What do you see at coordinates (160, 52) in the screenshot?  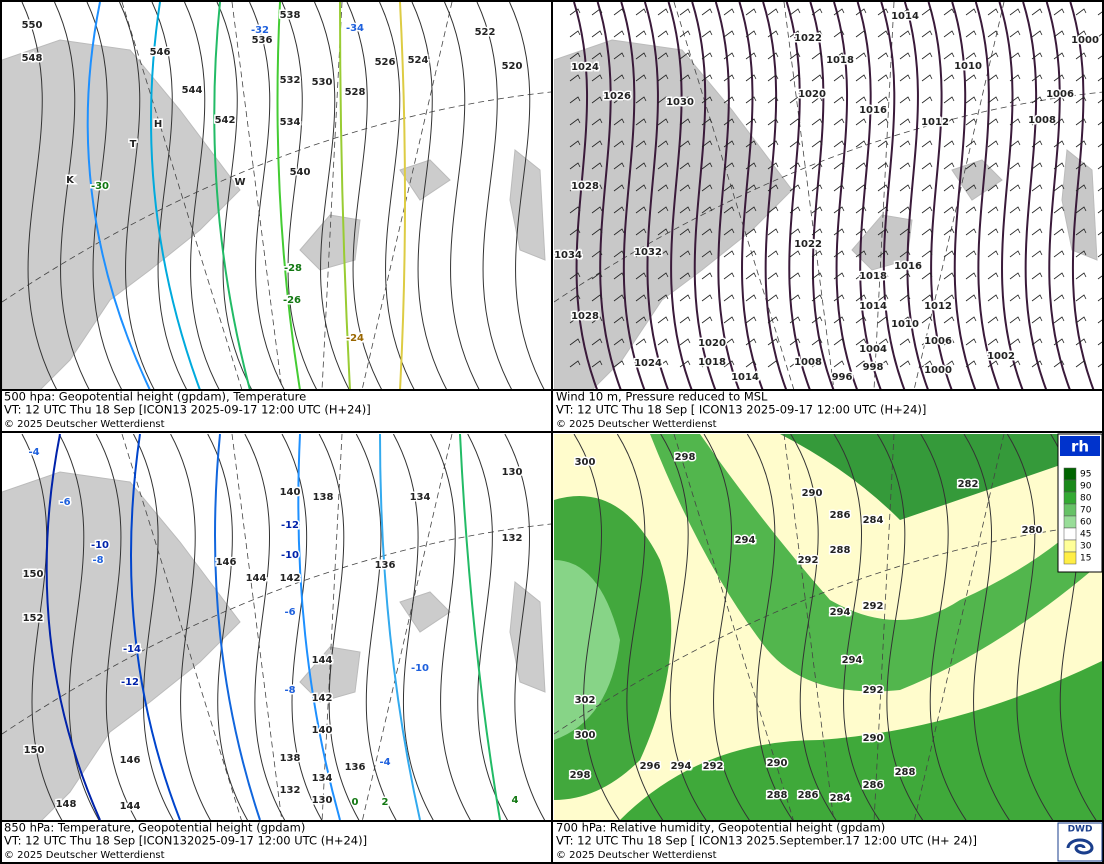 I see `contour-label: 546` at bounding box center [160, 52].